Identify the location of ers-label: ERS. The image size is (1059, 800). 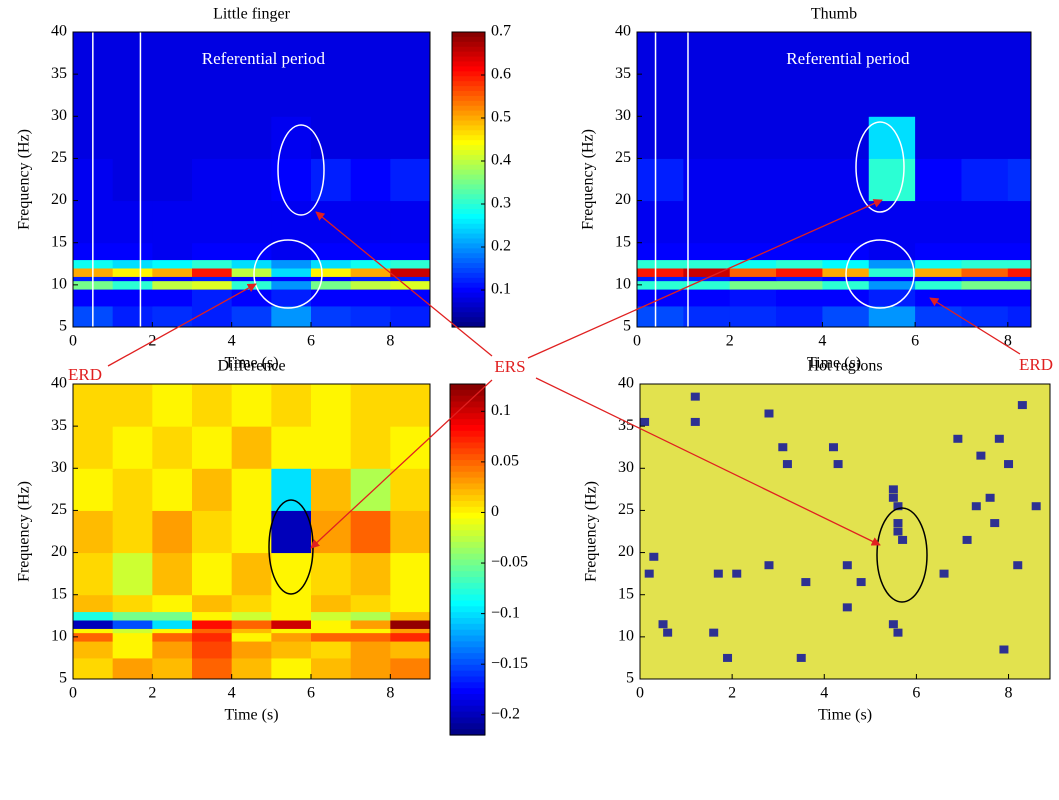
(509, 366).